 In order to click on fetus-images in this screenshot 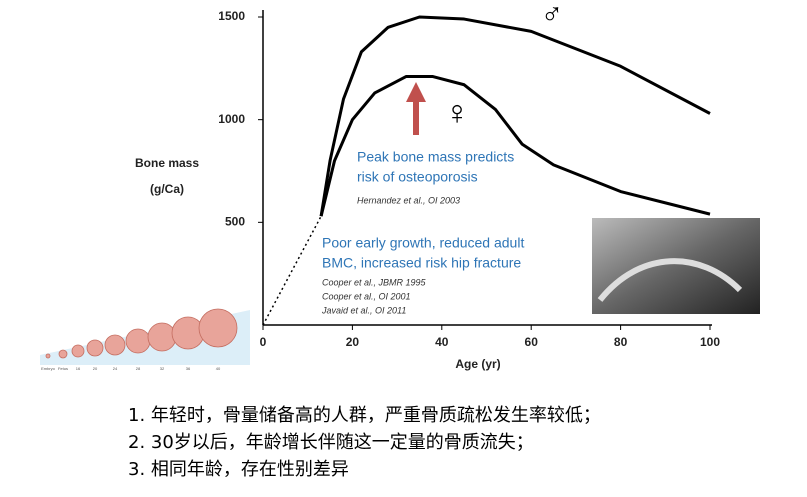, I will do `click(141, 333)`.